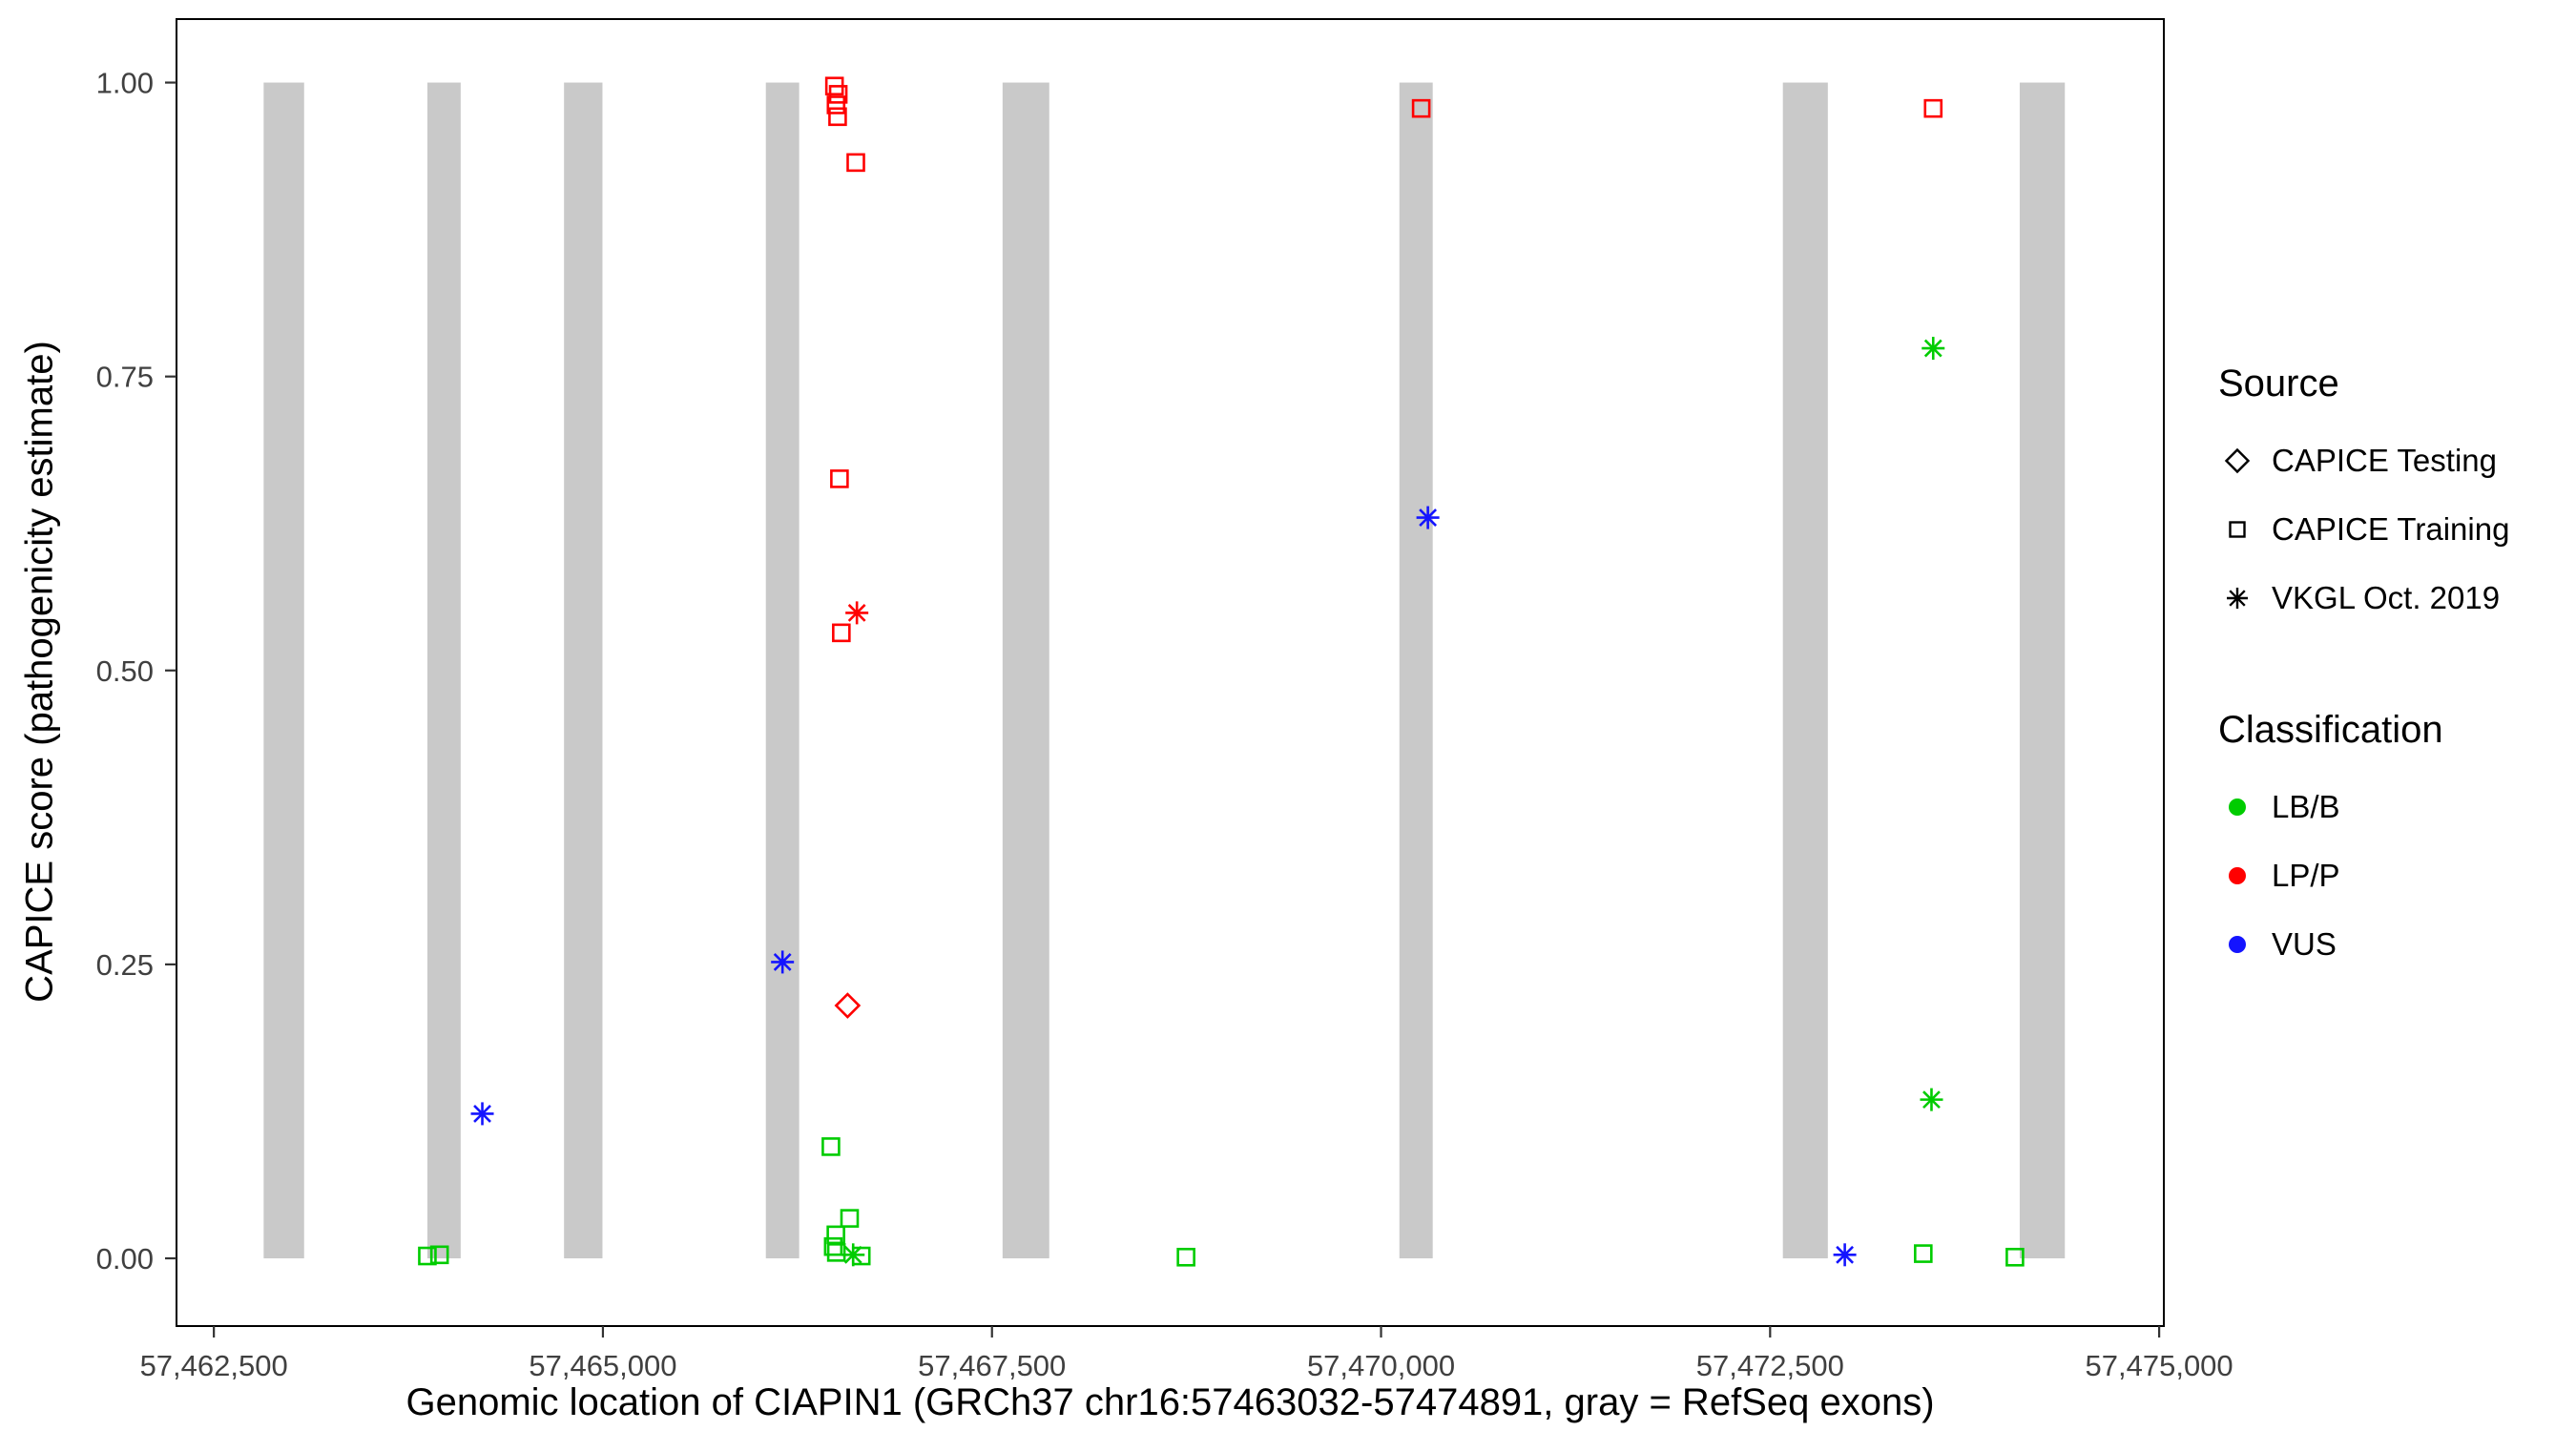 The image size is (2576, 1431). I want to click on x-tick-label: 57,465,000, so click(602, 1365).